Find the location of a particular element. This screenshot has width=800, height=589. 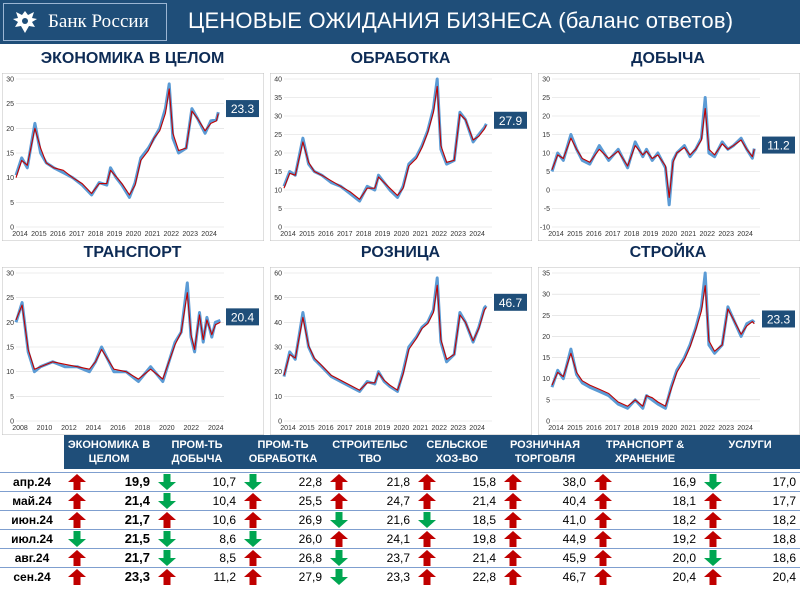

y-tick-label: 60 is located at coordinates (278, 274).